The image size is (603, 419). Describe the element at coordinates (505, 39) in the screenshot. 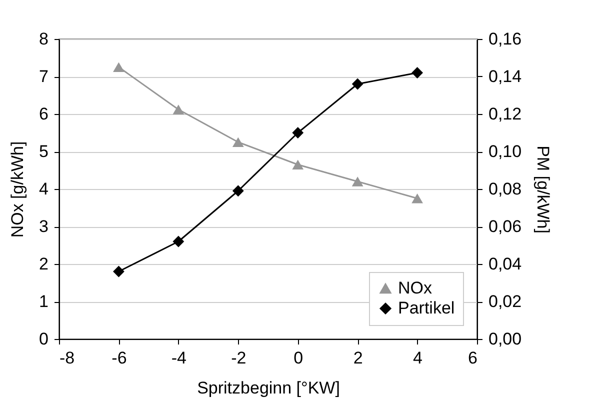

I see `y2-tick-label: 0,16` at that location.